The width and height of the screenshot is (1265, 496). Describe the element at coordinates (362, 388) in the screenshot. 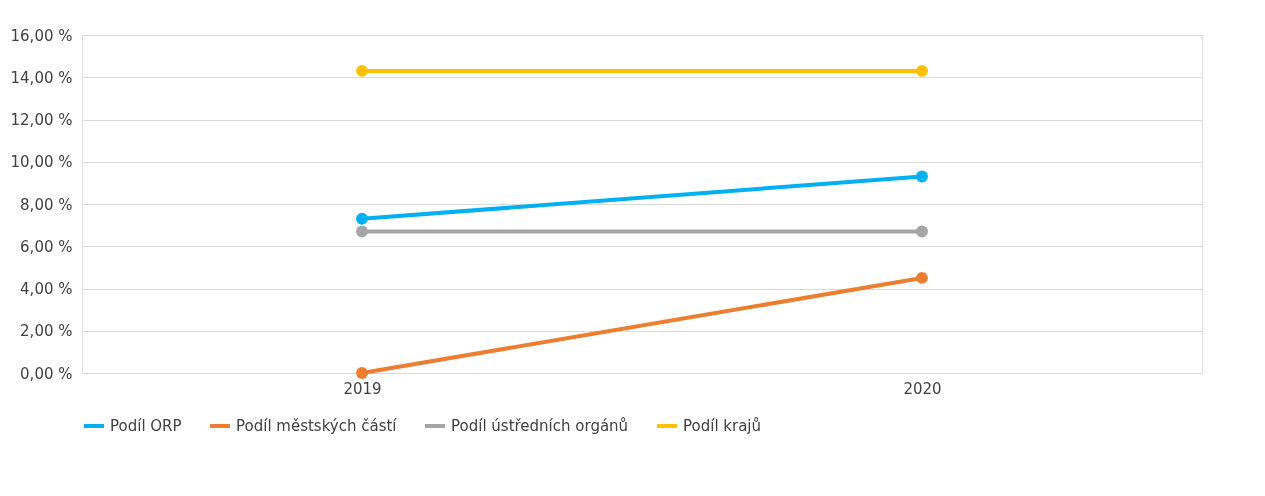

I see `x-tick-label: 2019` at that location.